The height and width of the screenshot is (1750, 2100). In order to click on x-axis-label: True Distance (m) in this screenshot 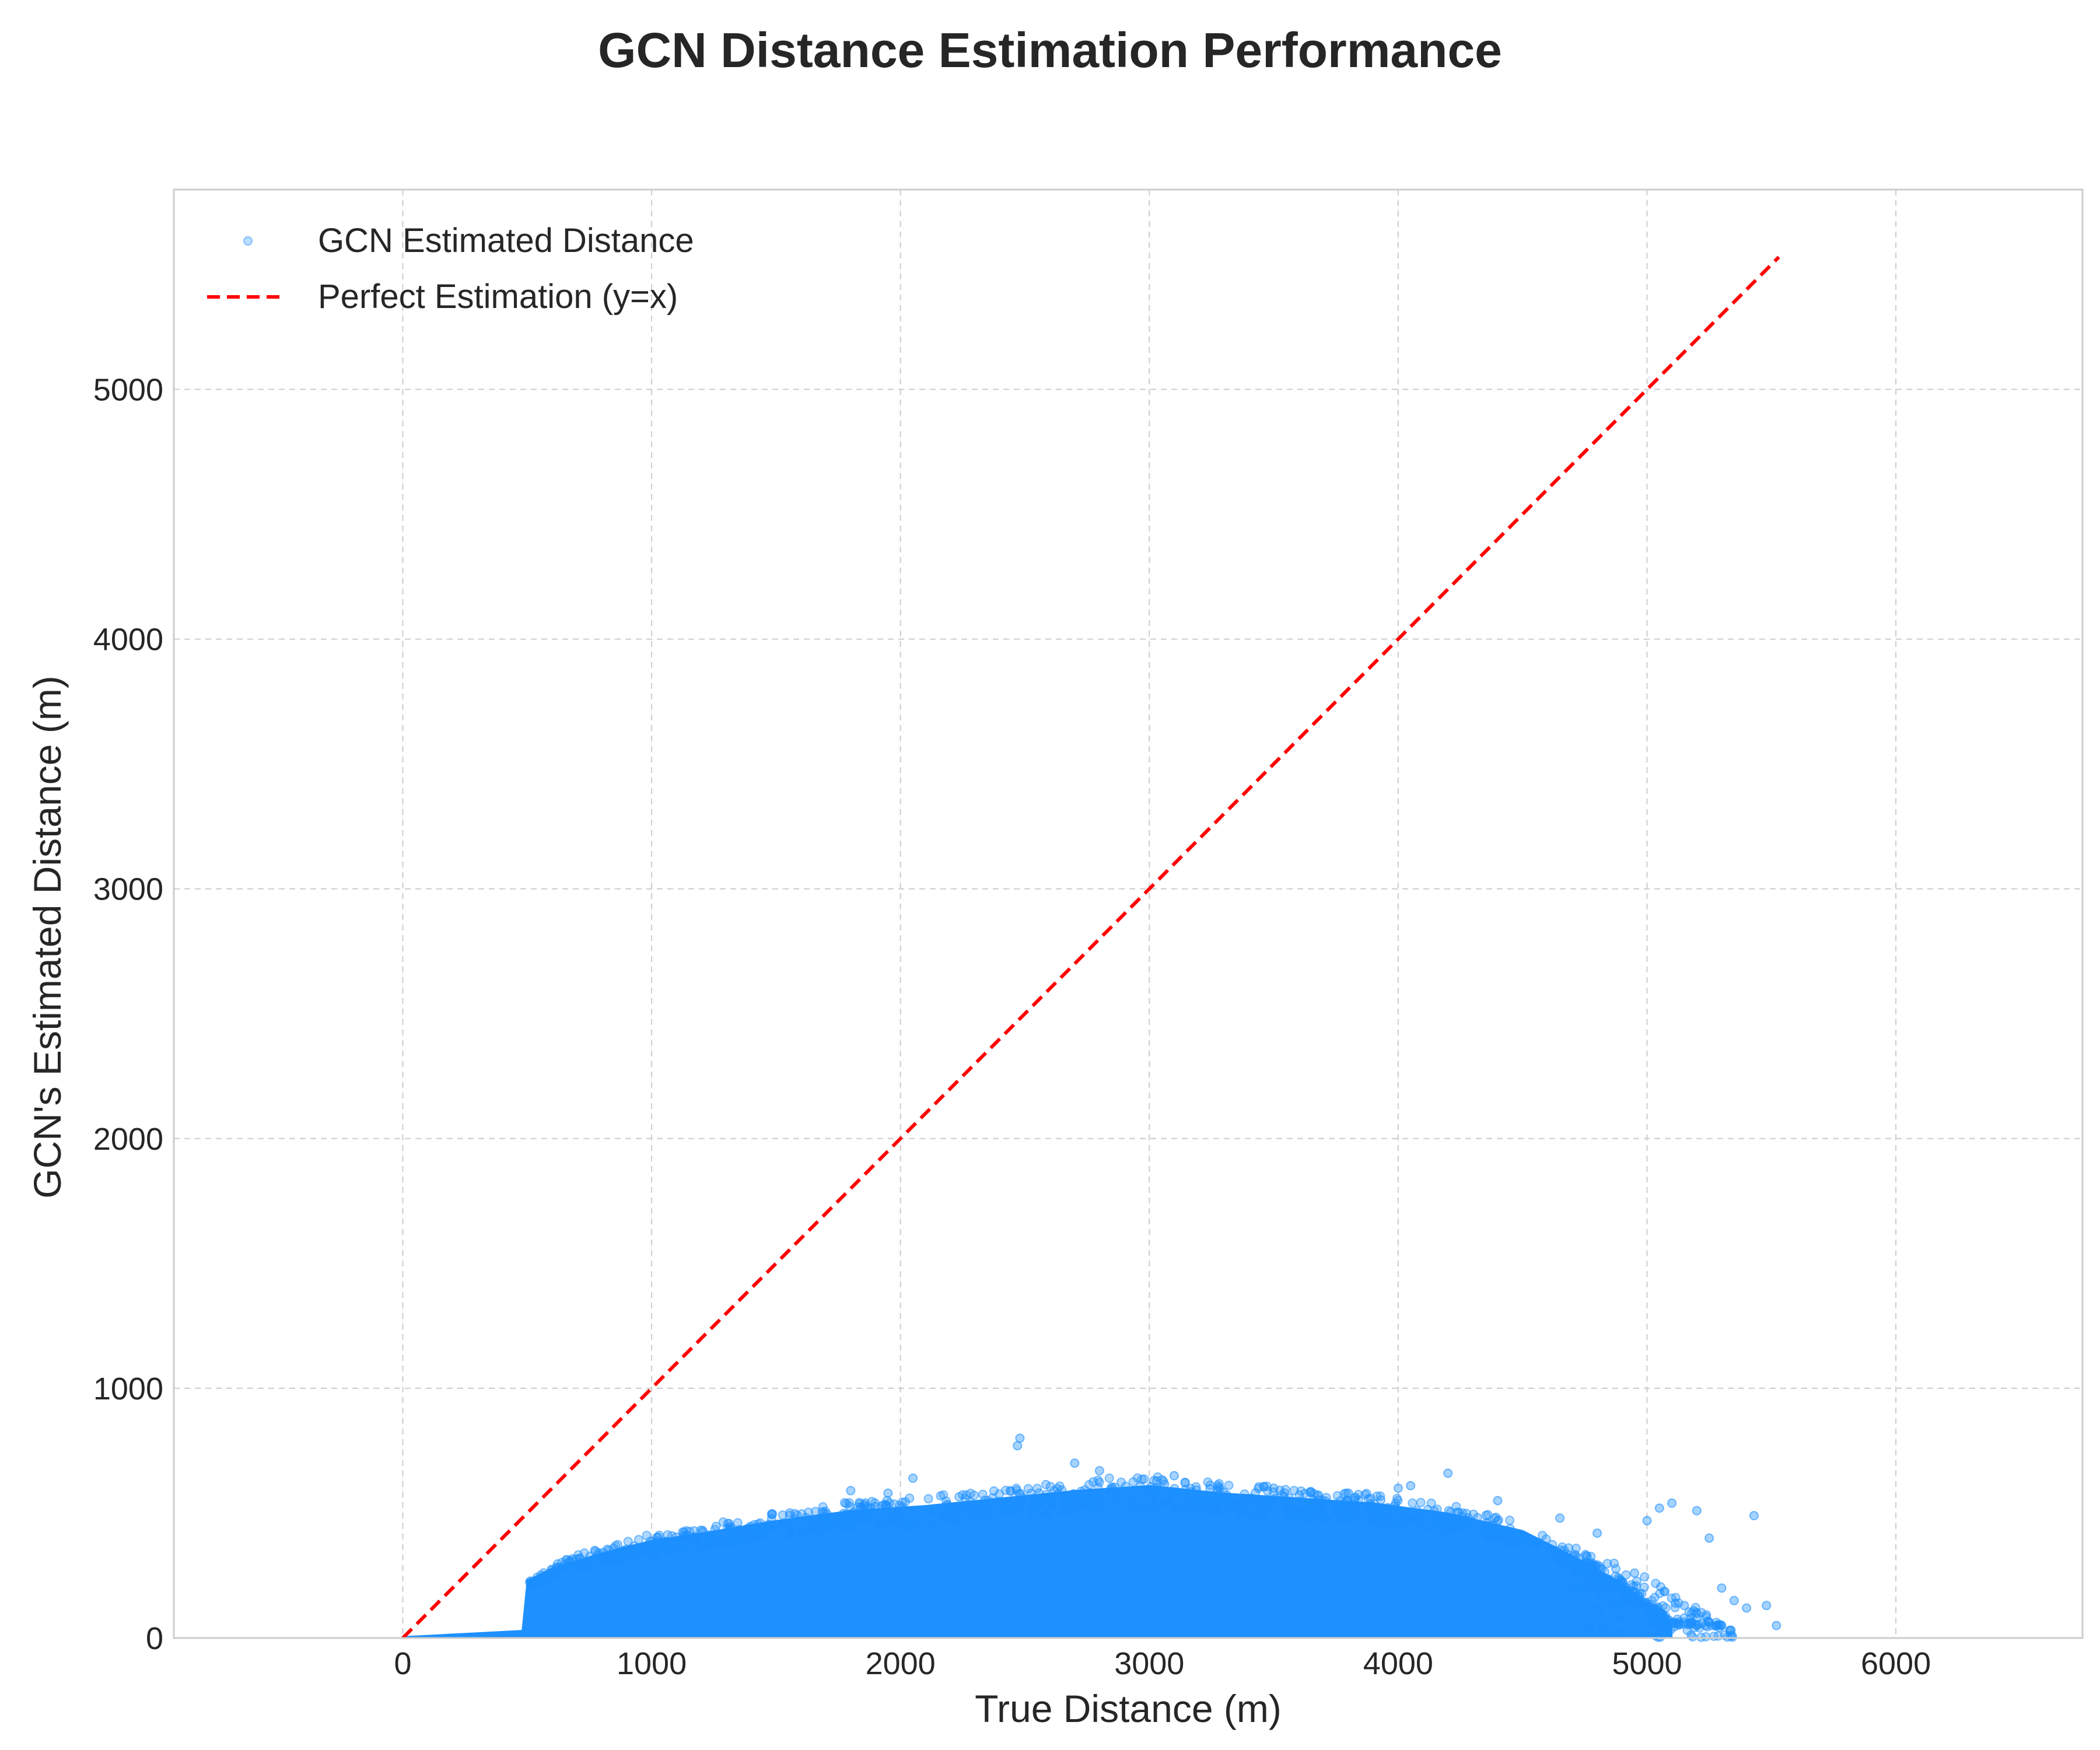, I will do `click(1128, 1708)`.